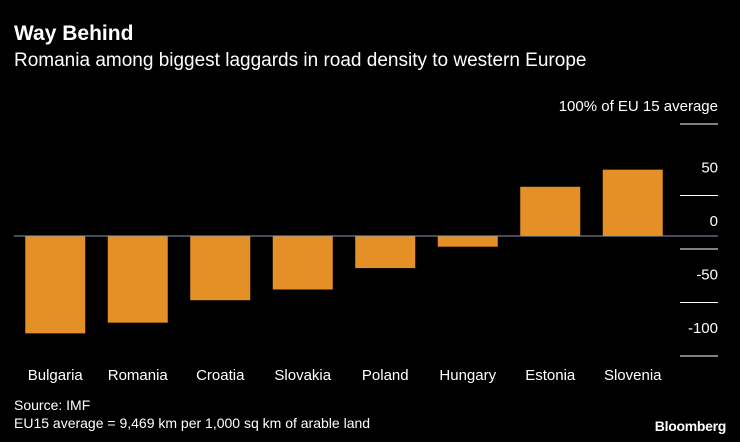 Image resolution: width=740 pixels, height=442 pixels. What do you see at coordinates (55, 285) in the screenshot?
I see `bar-bulgaria` at bounding box center [55, 285].